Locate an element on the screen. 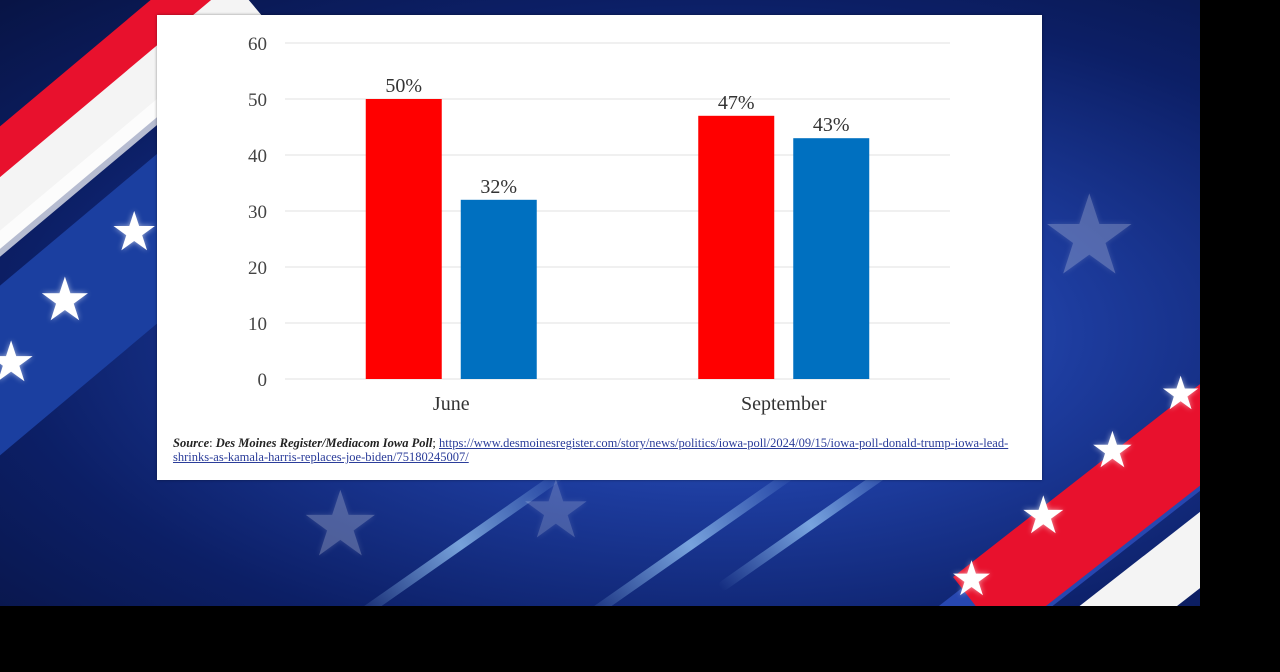 This screenshot has width=1280, height=672. y-tick-label: 10 is located at coordinates (257, 324).